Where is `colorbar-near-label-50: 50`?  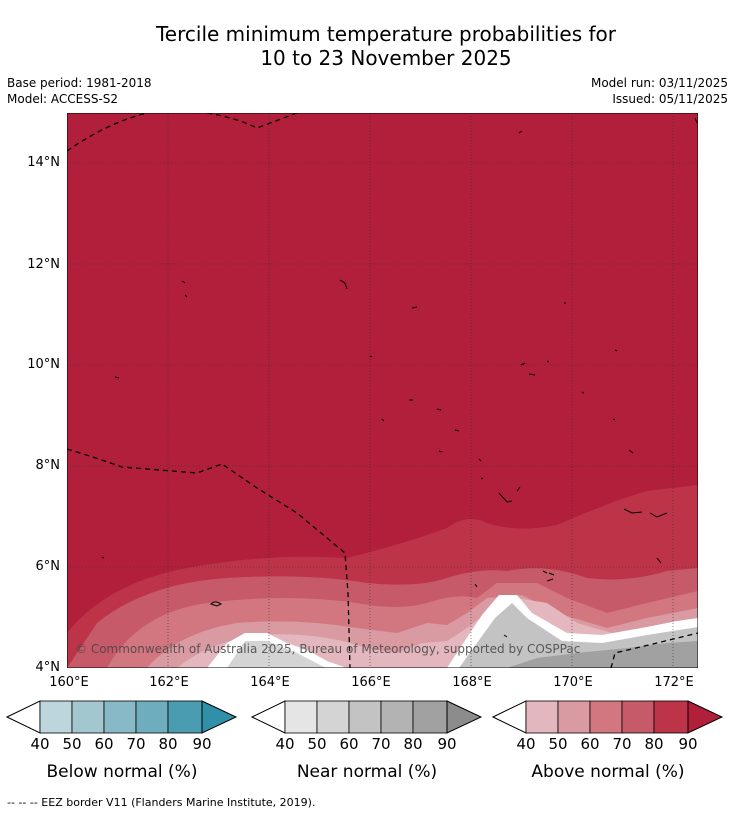 colorbar-near-label-50: 50 is located at coordinates (317, 744).